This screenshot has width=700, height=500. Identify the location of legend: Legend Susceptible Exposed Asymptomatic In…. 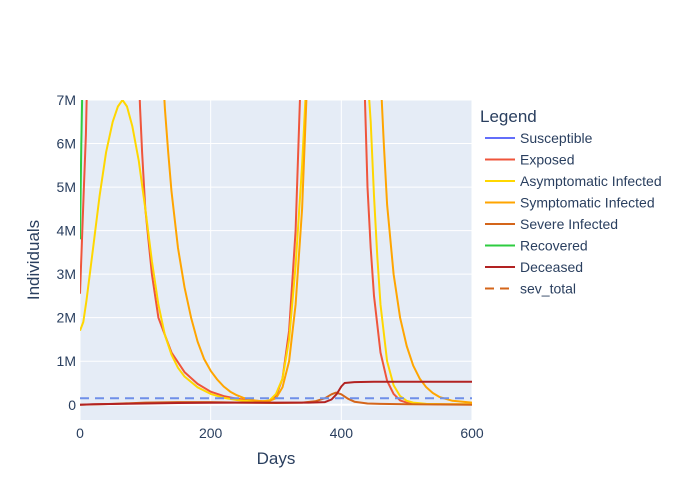
(571, 202).